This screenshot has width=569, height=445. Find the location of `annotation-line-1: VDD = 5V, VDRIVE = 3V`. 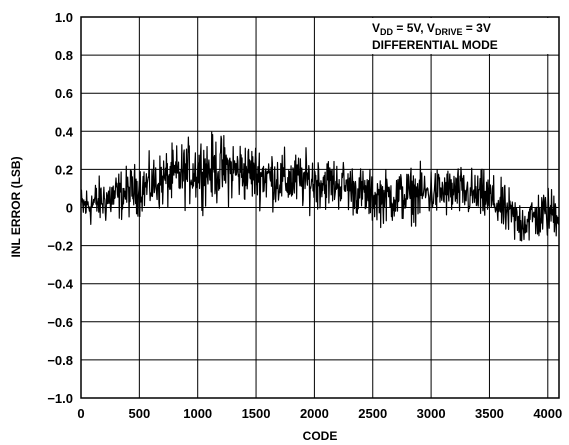

annotation-line-1: VDD = 5V, VDRIVE = 3V is located at coordinates (431, 29).